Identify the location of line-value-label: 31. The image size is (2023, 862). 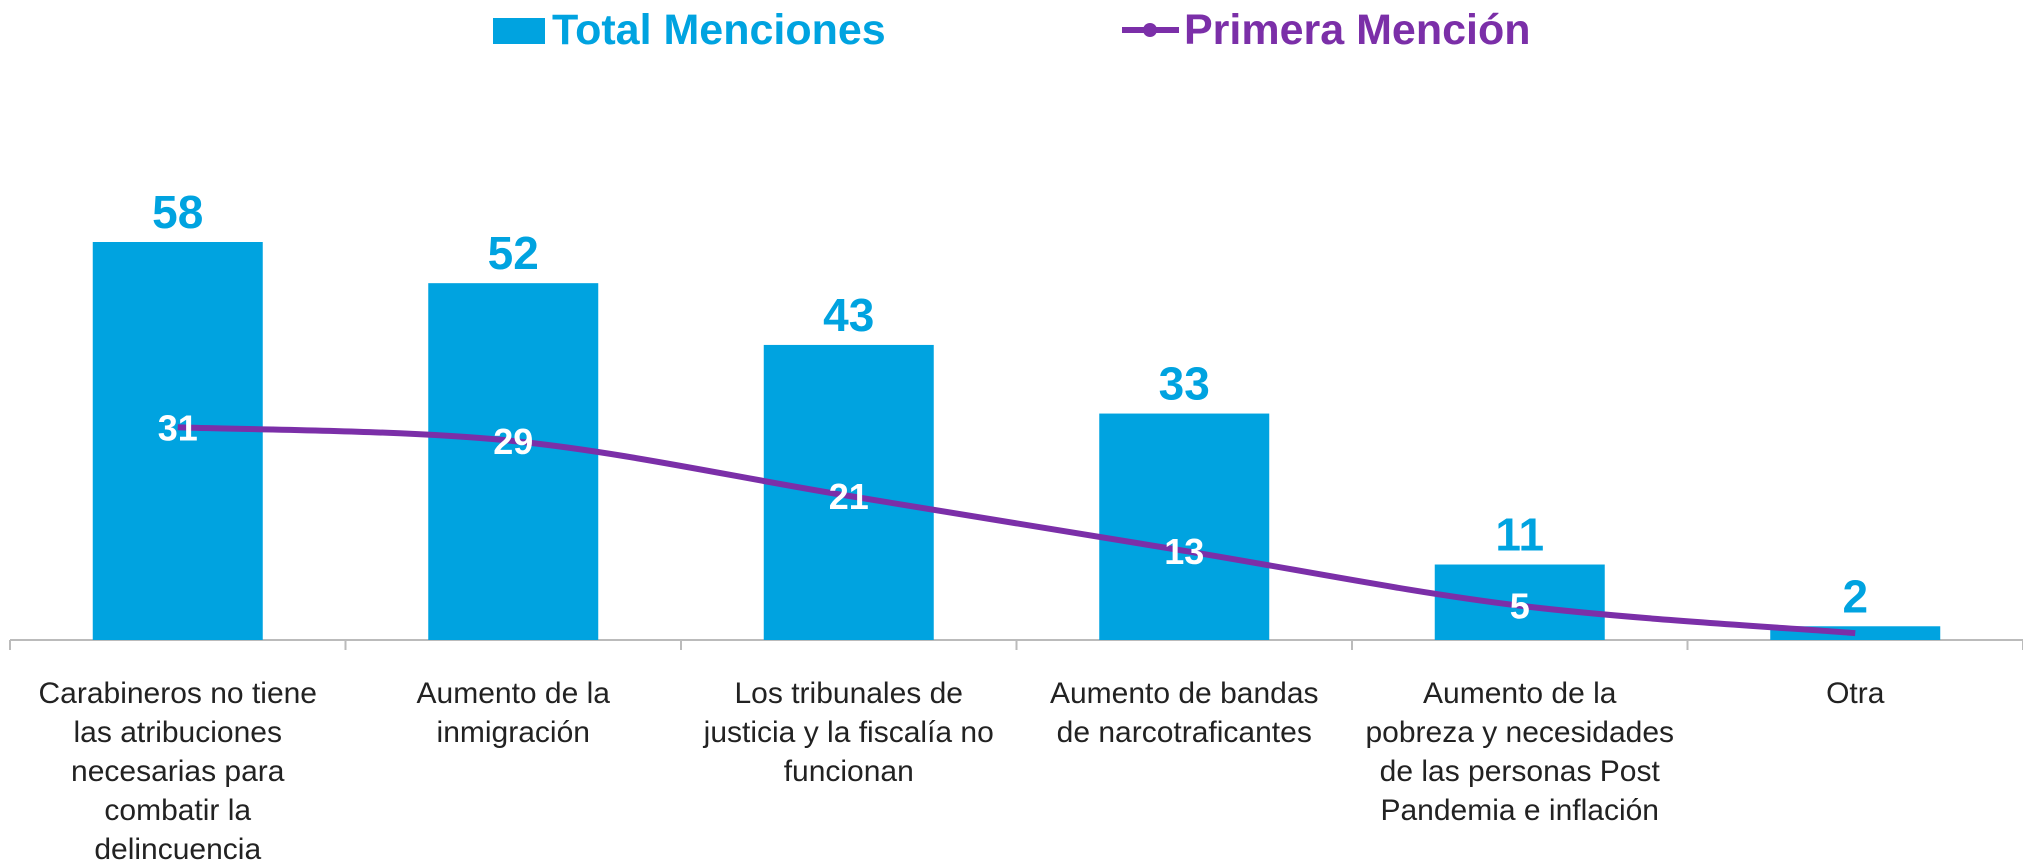
(178, 427).